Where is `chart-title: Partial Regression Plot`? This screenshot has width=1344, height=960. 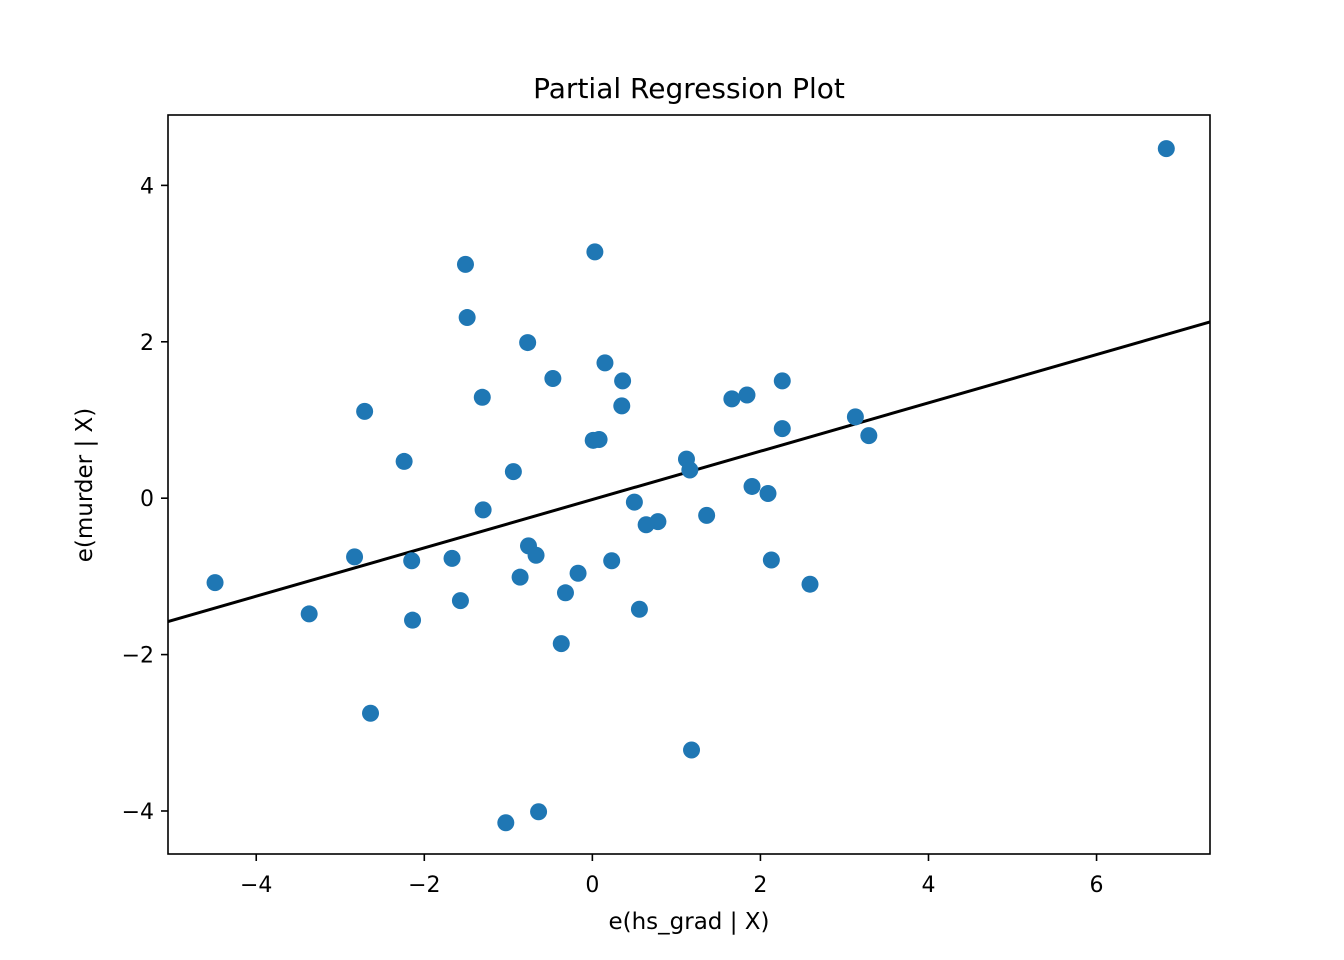
chart-title: Partial Regression Plot is located at coordinates (689, 88).